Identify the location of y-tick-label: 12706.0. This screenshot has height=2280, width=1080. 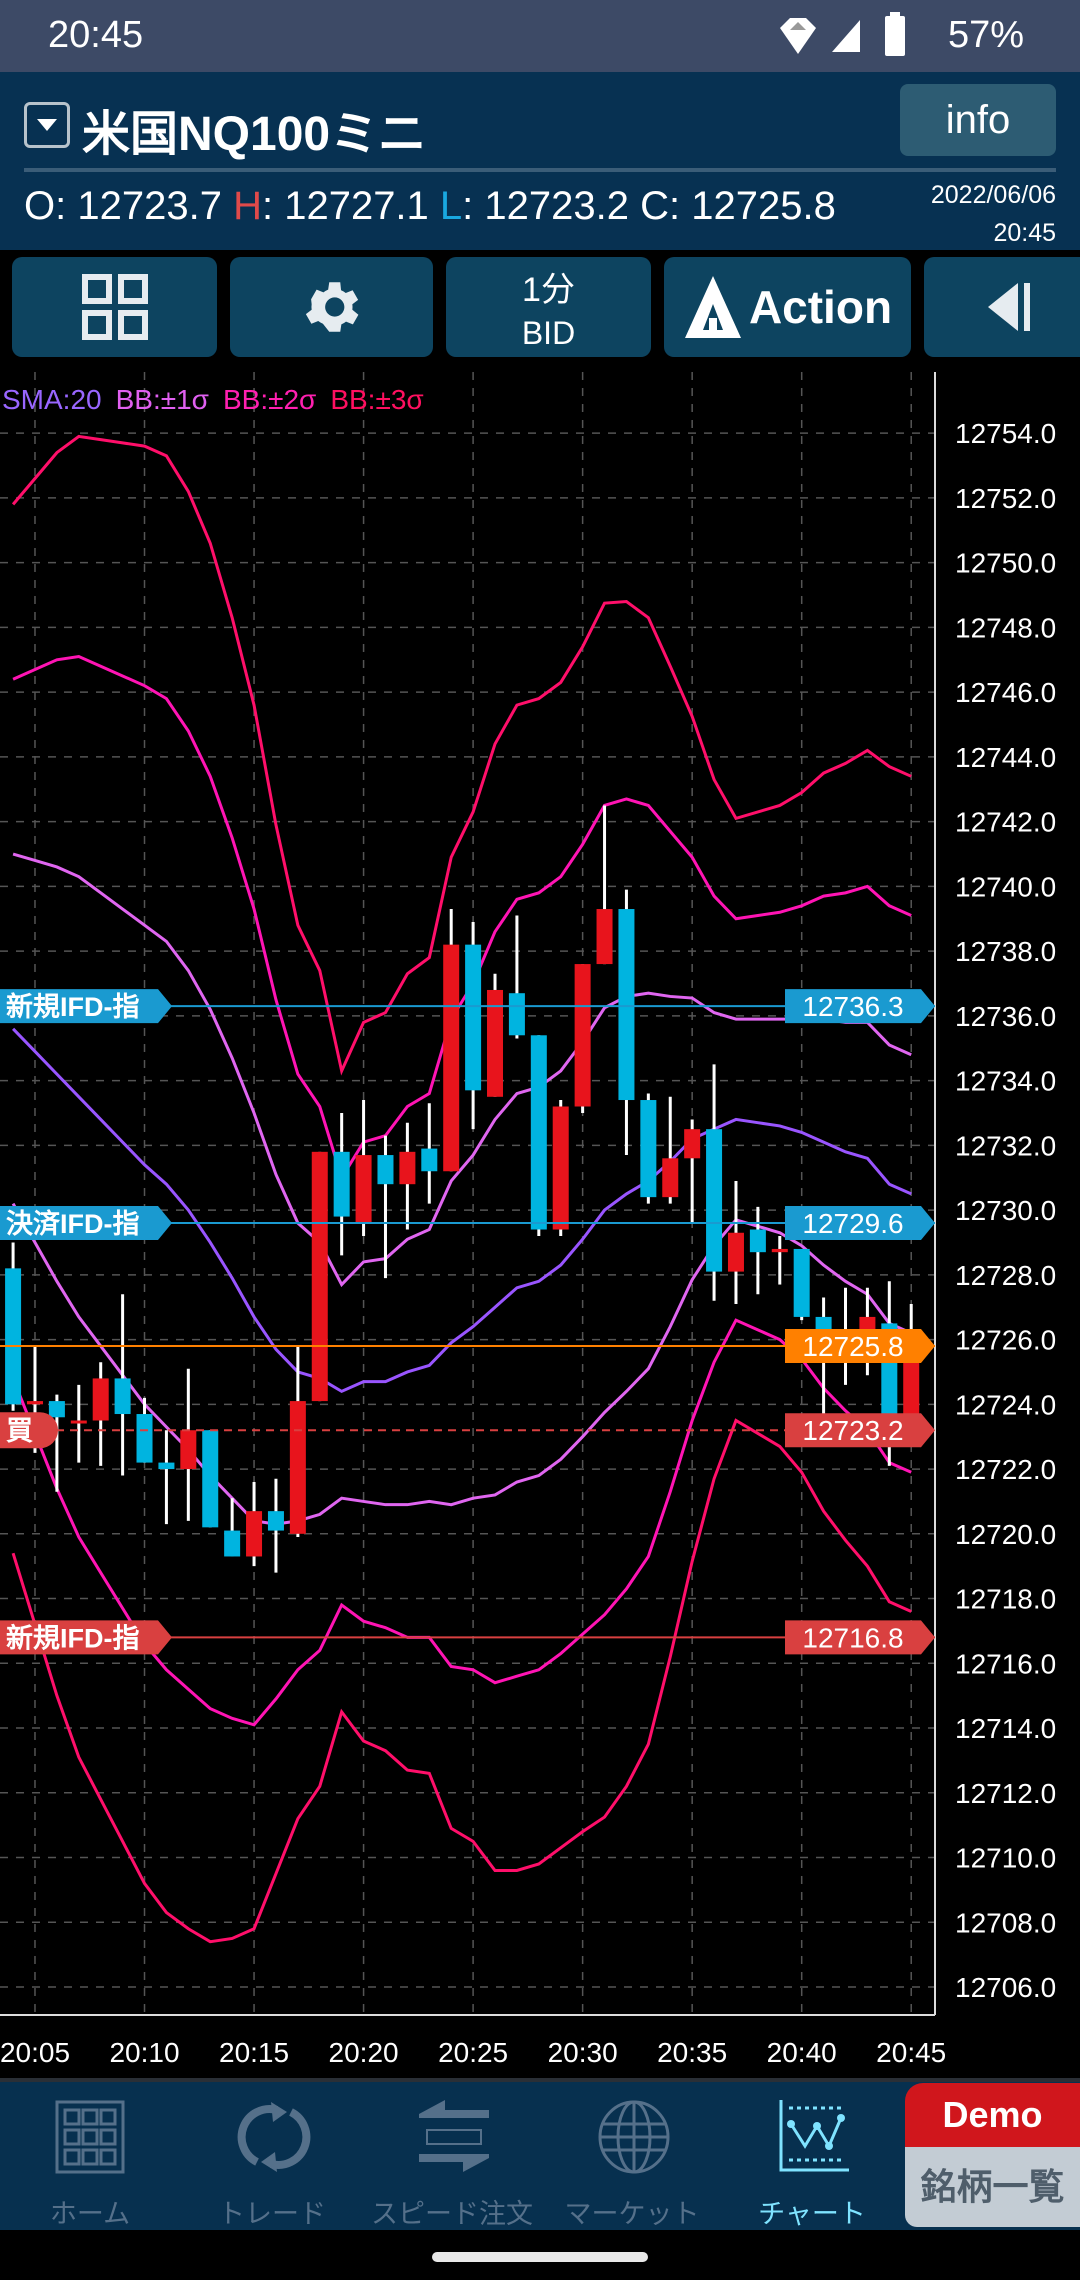
(1005, 1987).